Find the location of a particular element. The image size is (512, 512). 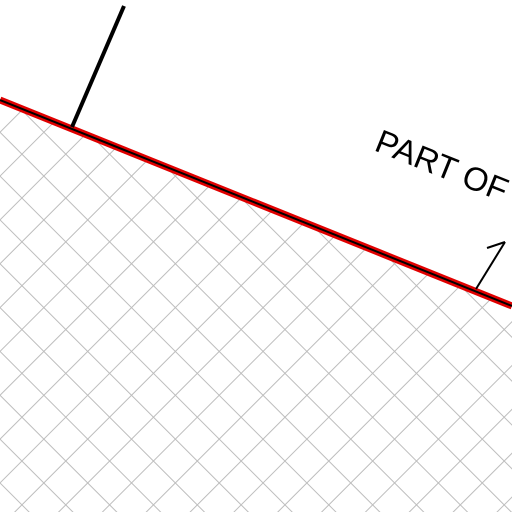

leader-line-left is located at coordinates (98, 66).